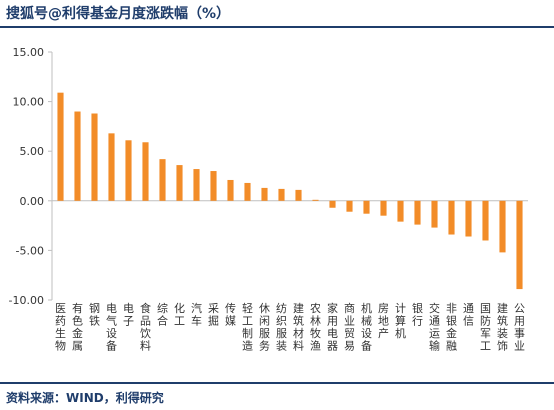 The height and width of the screenshot is (410, 554). Describe the element at coordinates (60, 327) in the screenshot. I see `x-tick-label: 医药生物` at that location.